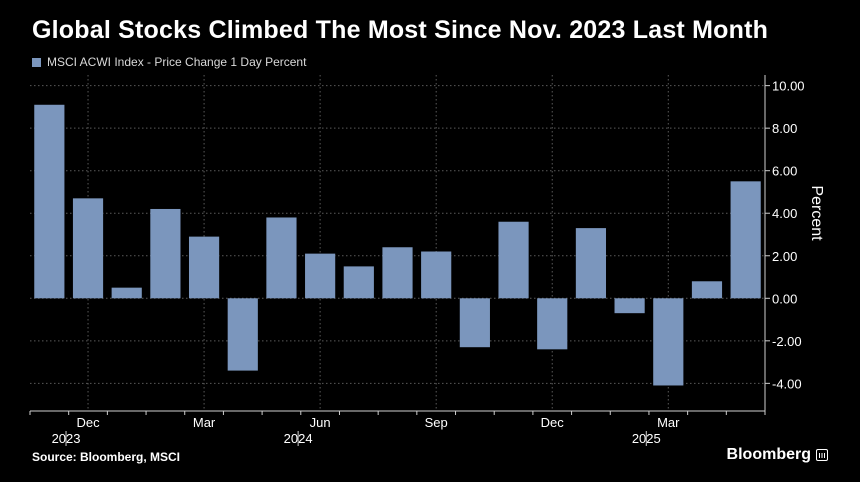 The image size is (860, 482). What do you see at coordinates (513, 260) in the screenshot?
I see `bar-nov-2024` at bounding box center [513, 260].